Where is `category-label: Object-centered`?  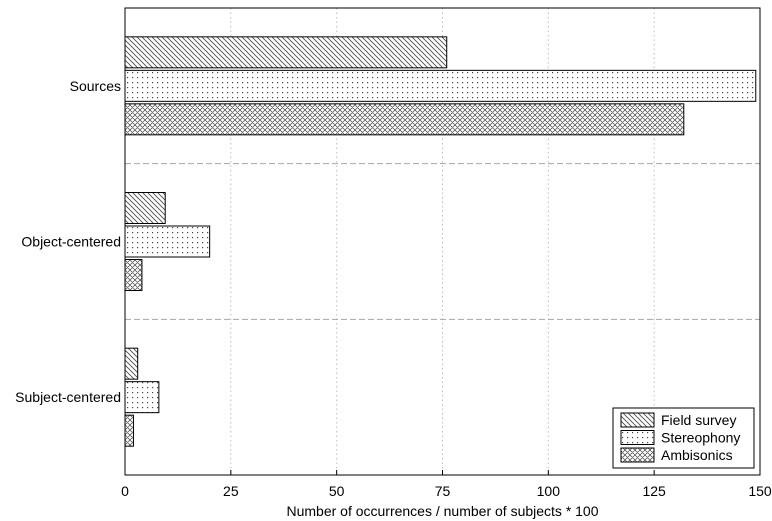
category-label: Object-centered is located at coordinates (71, 242).